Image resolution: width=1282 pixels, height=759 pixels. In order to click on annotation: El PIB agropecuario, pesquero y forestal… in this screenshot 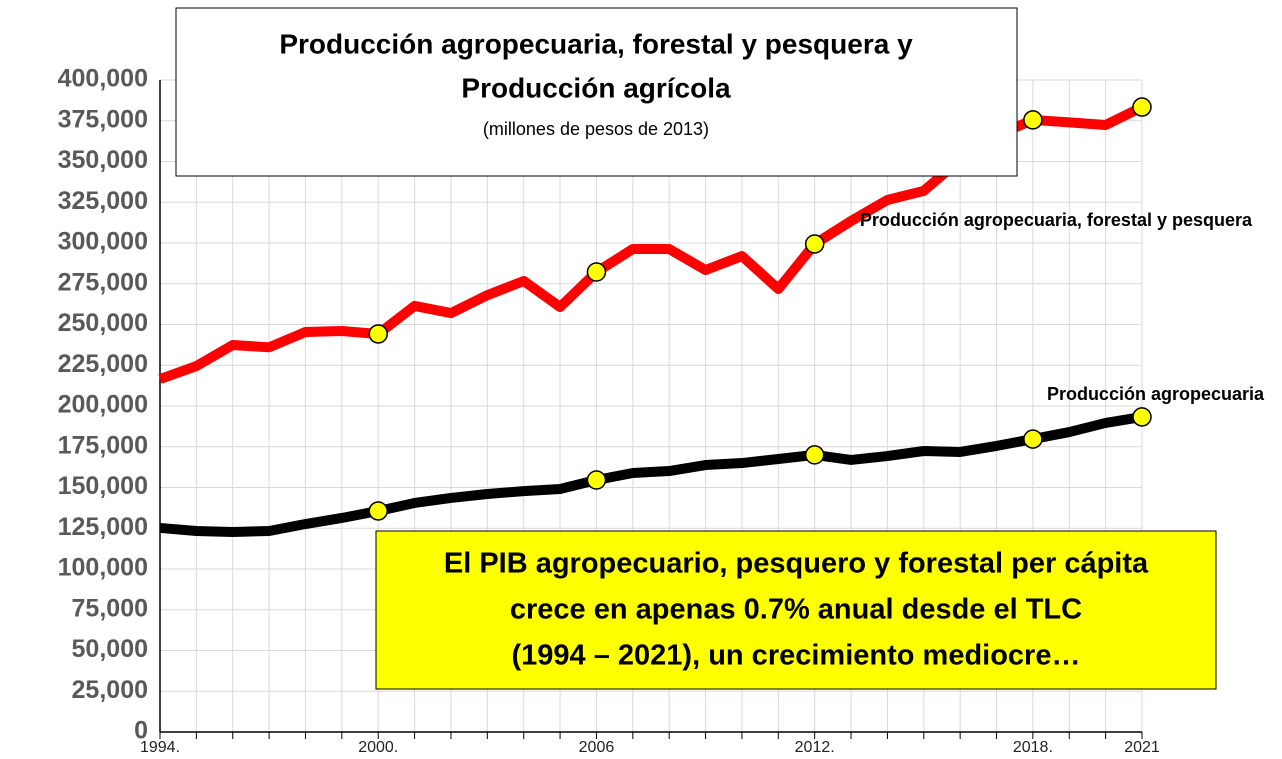, I will do `click(796, 564)`.